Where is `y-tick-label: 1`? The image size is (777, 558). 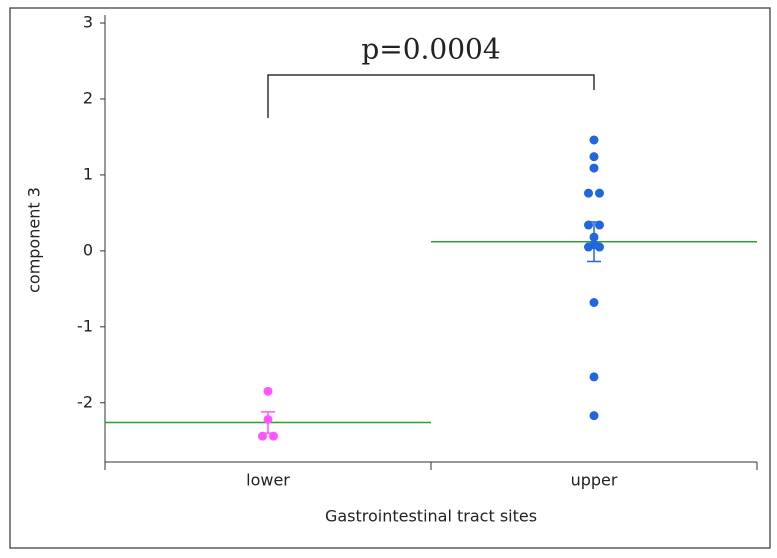 y-tick-label: 1 is located at coordinates (88, 173).